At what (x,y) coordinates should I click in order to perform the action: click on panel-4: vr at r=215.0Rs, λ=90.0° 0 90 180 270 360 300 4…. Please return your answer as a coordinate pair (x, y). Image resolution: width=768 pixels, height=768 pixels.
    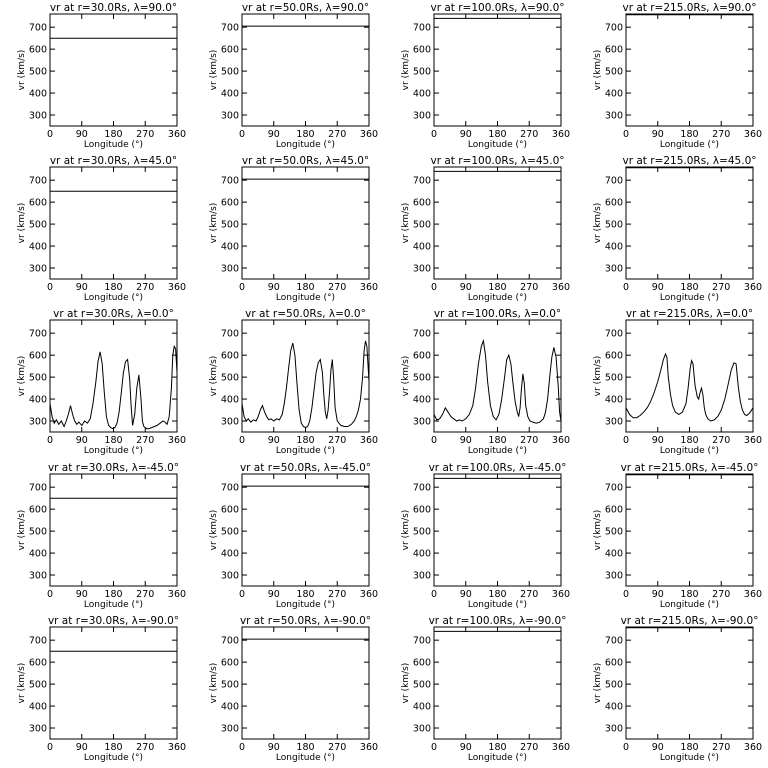
    Looking at the image, I should click on (677, 76).